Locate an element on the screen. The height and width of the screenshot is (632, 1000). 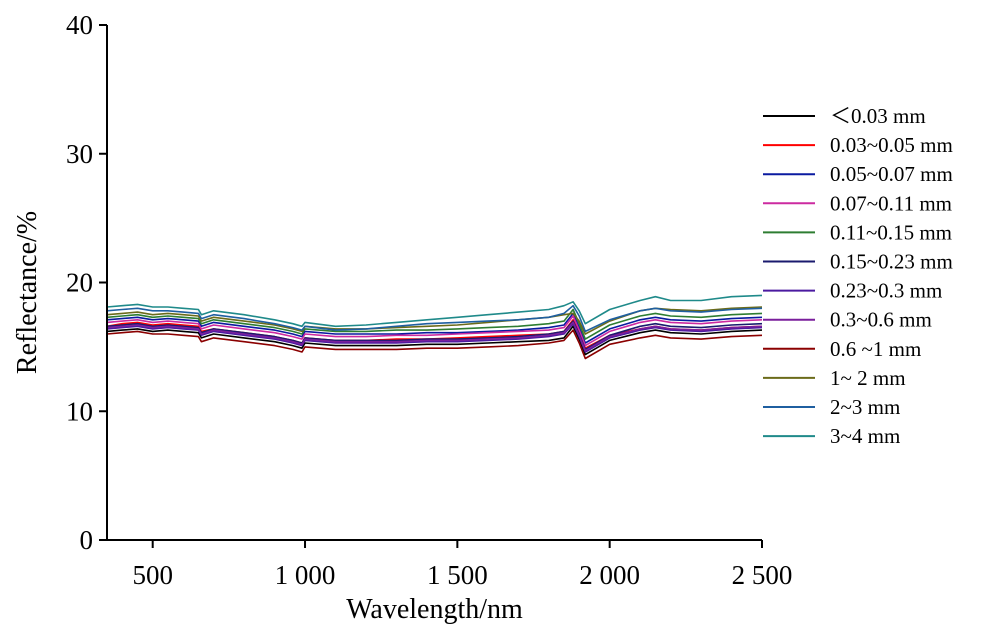
x-tick-label: 2 000 is located at coordinates (609, 575).